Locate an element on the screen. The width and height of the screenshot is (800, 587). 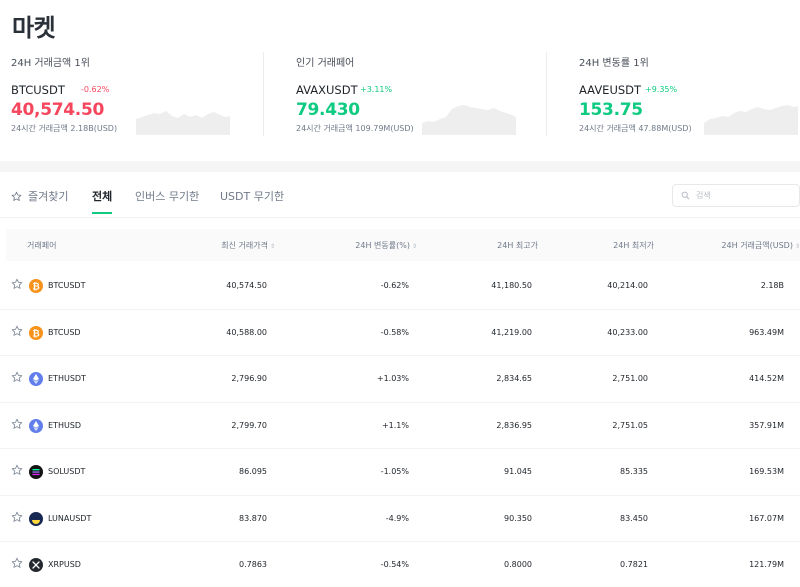
card-volume: 24시간 거래금액 109.79M(USD) is located at coordinates (355, 128).